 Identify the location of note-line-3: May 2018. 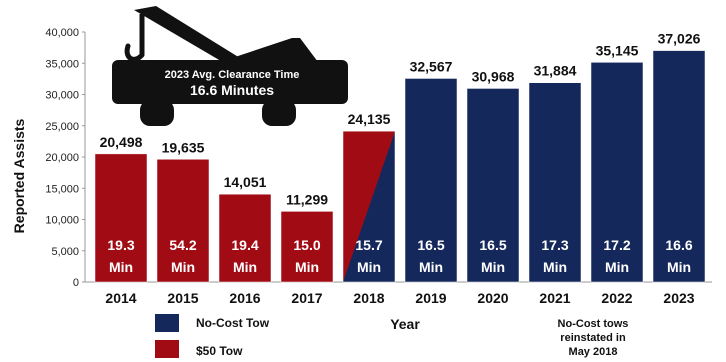
(593, 352).